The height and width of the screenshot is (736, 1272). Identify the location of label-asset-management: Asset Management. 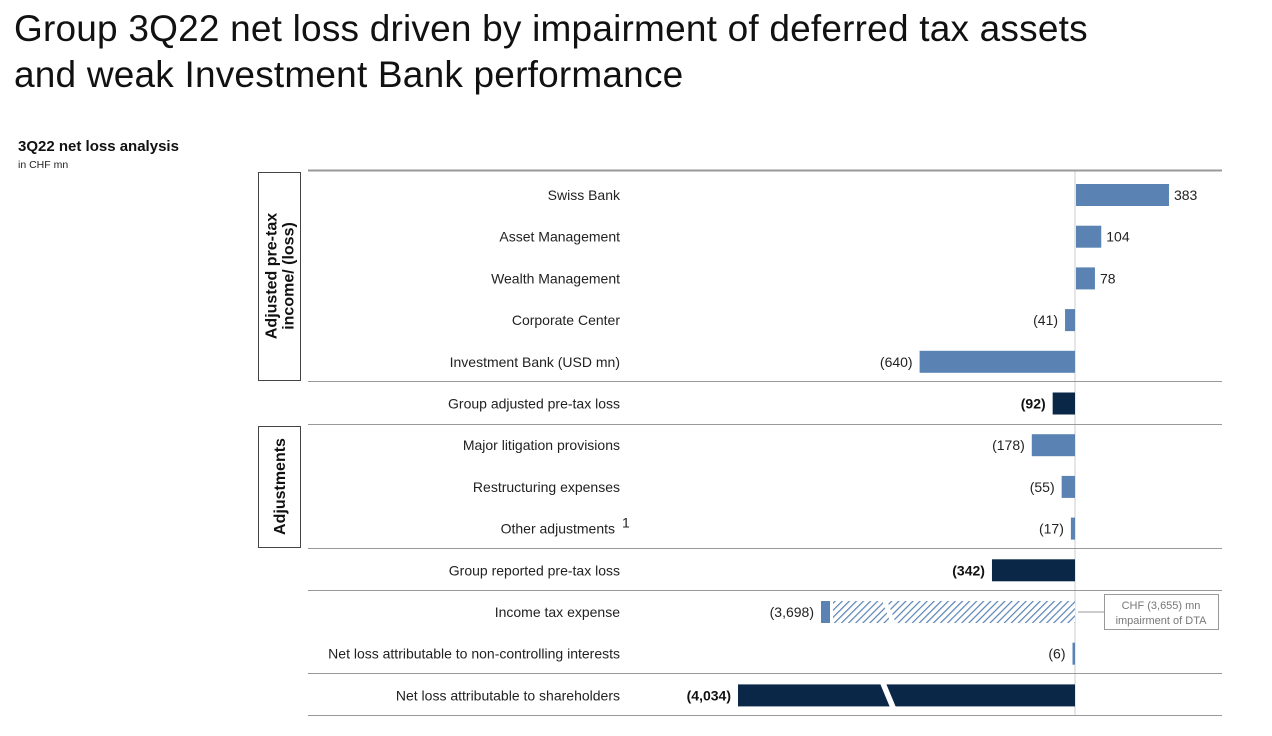
(559, 237).